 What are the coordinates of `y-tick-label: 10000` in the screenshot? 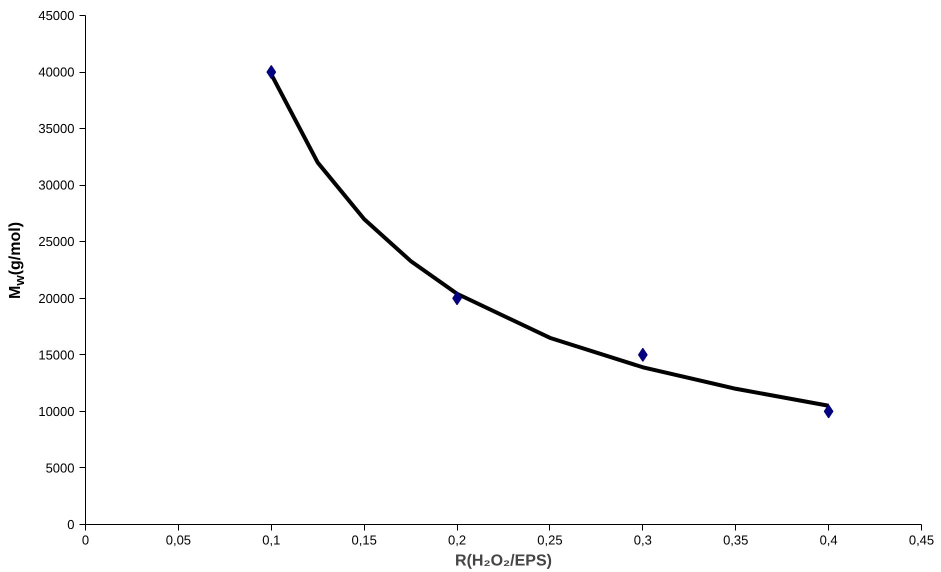 It's located at (56, 411).